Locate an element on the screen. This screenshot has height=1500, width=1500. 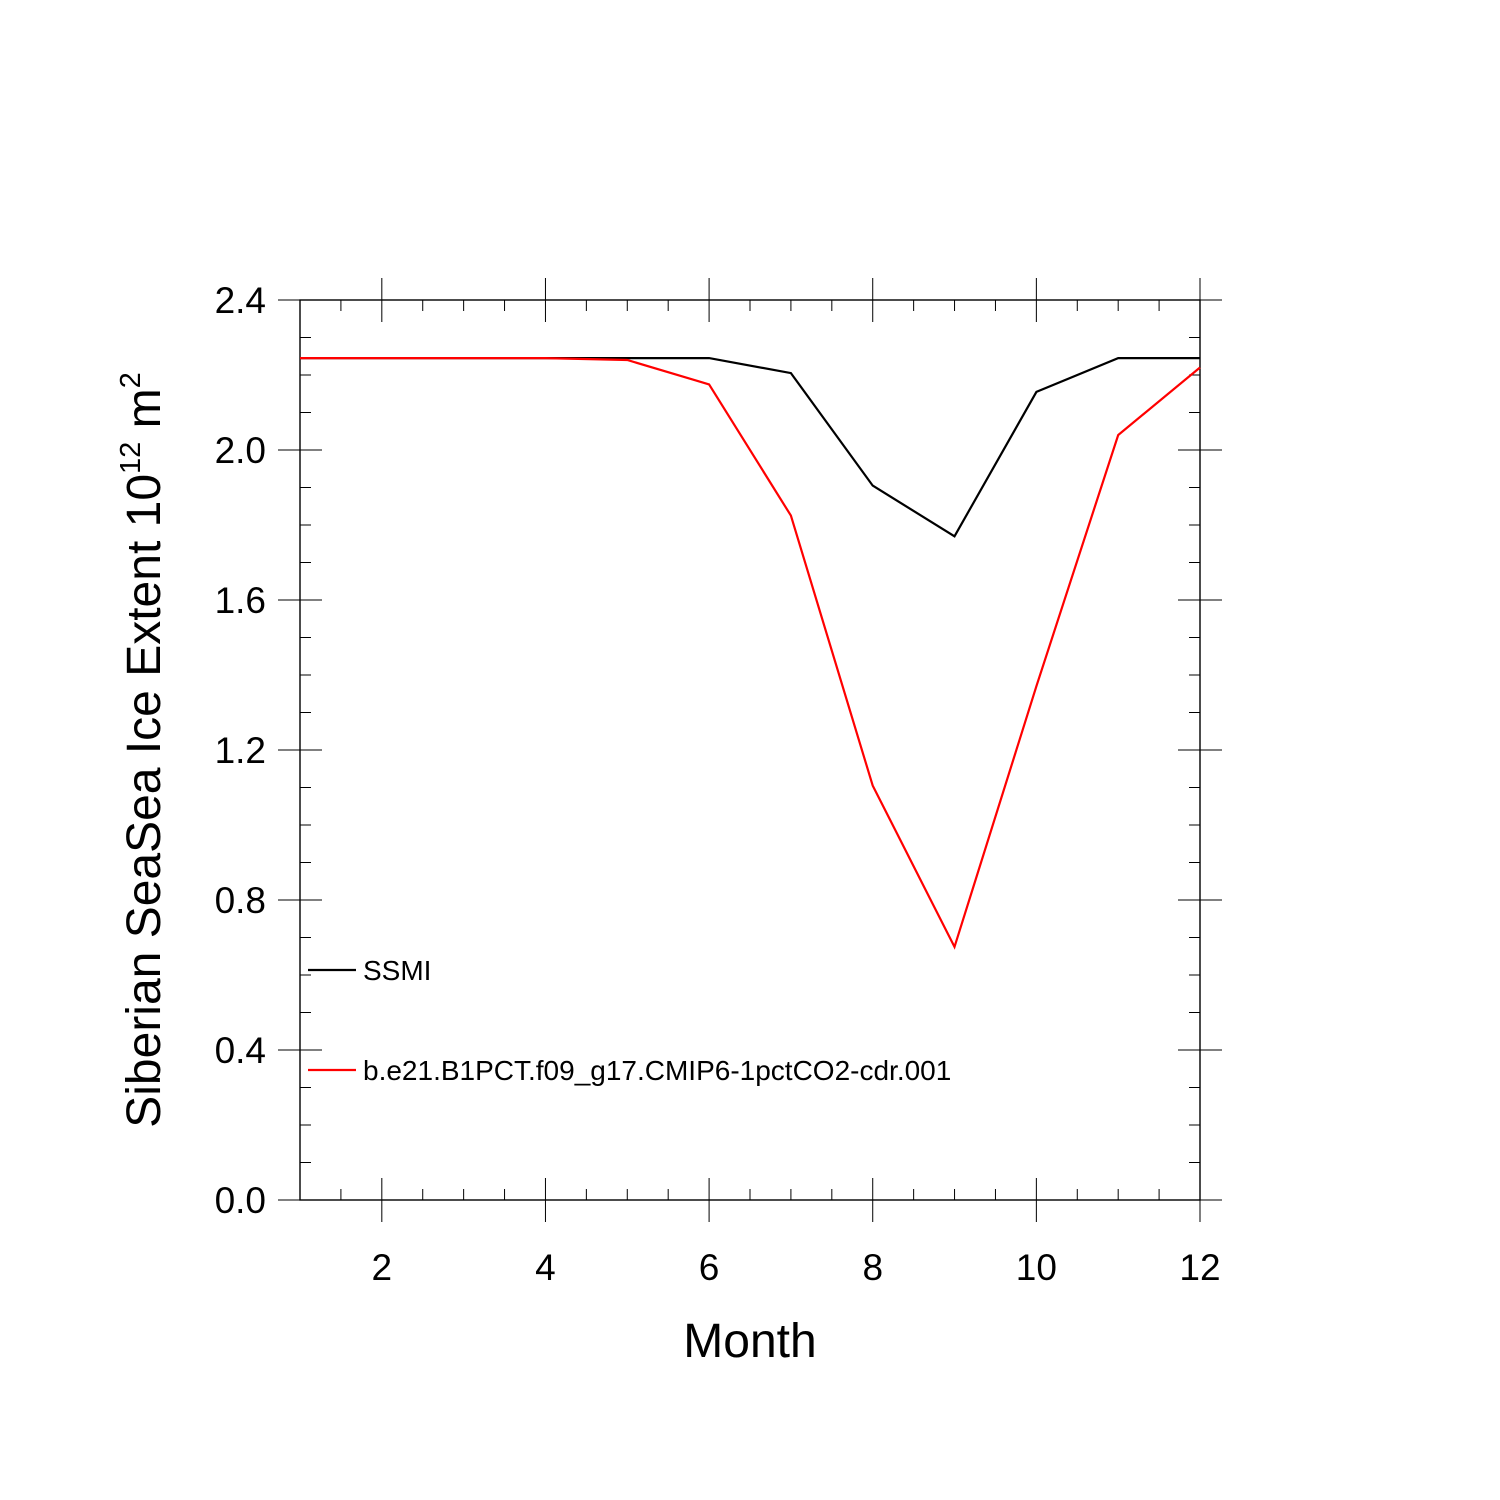
x-tick-label: 8 is located at coordinates (872, 1267).